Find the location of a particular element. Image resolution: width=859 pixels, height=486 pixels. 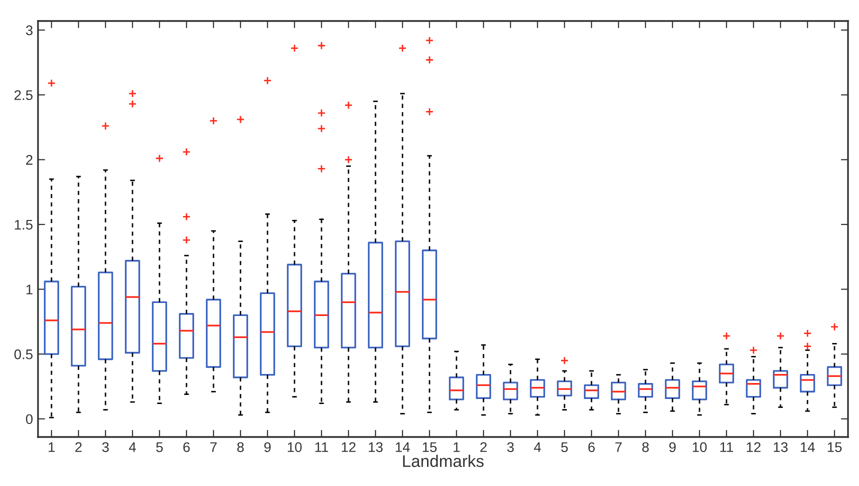

y-tick-label: 2 is located at coordinates (29, 160).